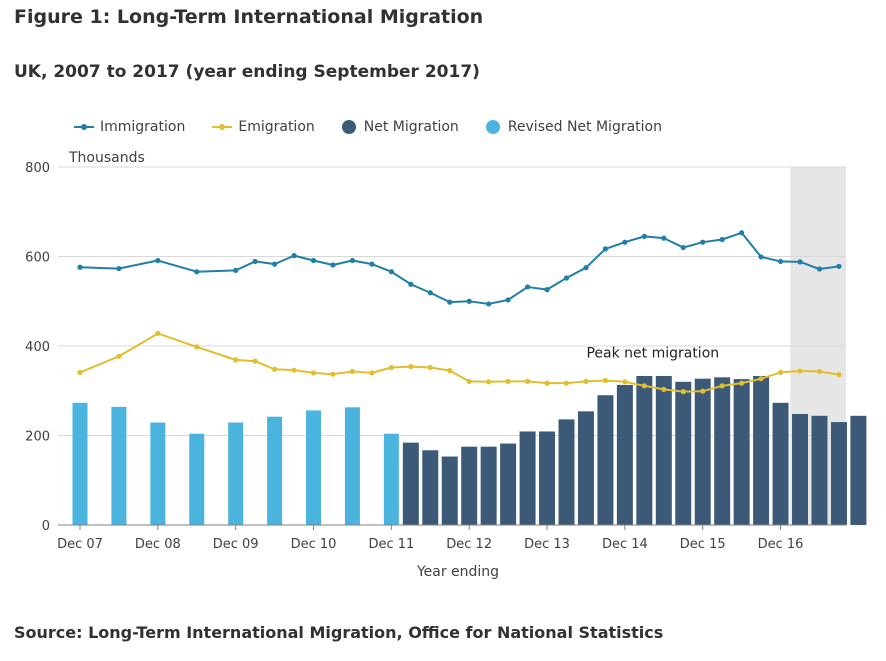  Describe the element at coordinates (236, 544) in the screenshot. I see `x-tick-label: Dec 09` at that location.